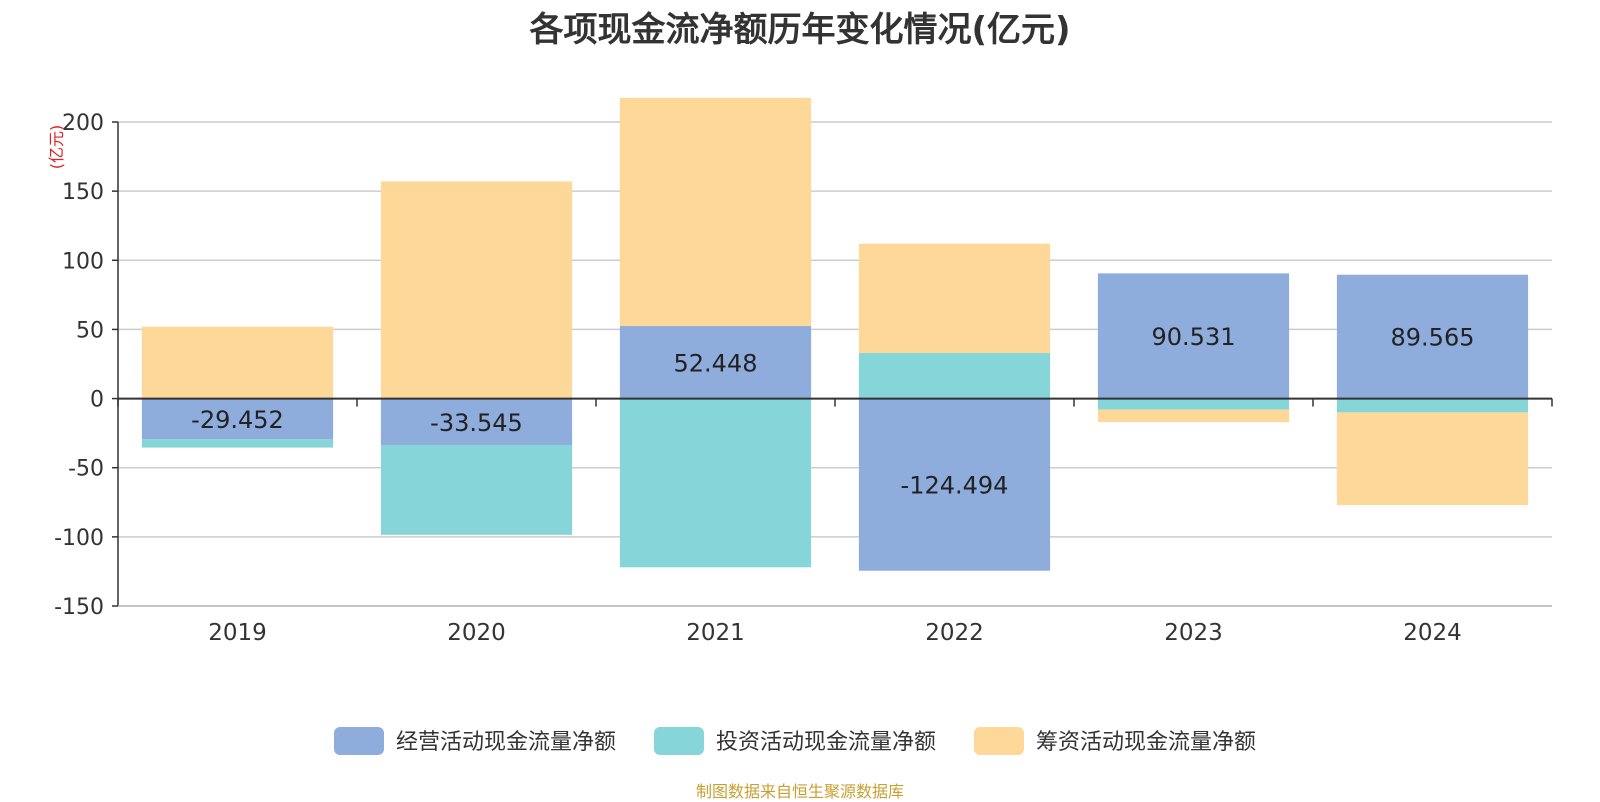 Image resolution: width=1600 pixels, height=802 pixels. What do you see at coordinates (83, 192) in the screenshot?
I see `y-tick-label: 150` at bounding box center [83, 192].